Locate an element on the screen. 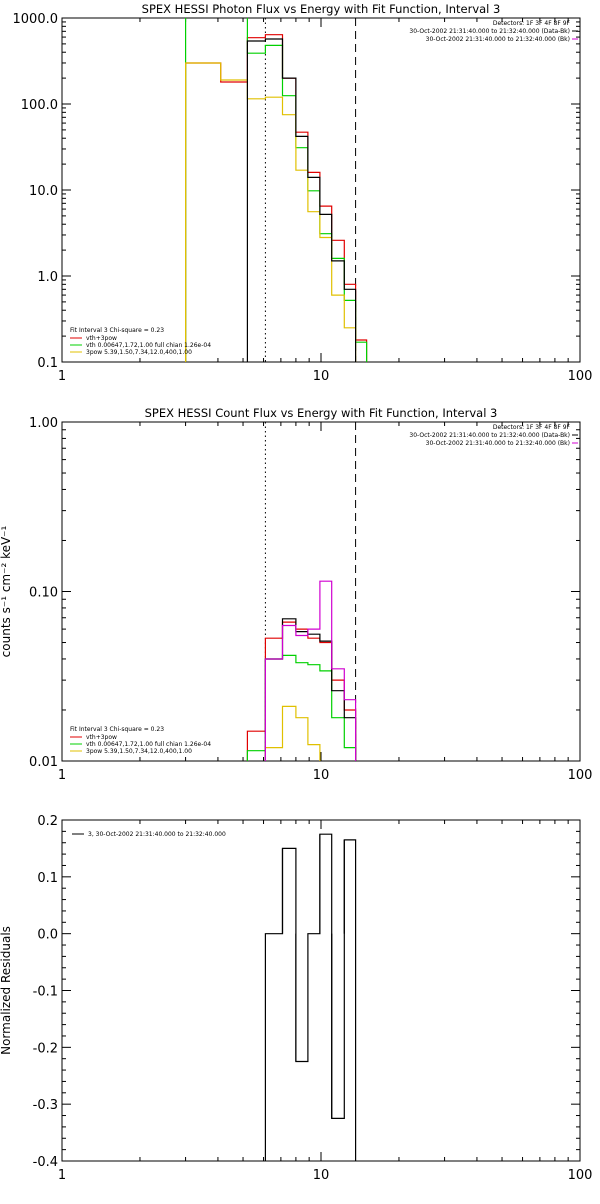 The image size is (600, 1204). y-tick-label: 10.0 is located at coordinates (43, 191).